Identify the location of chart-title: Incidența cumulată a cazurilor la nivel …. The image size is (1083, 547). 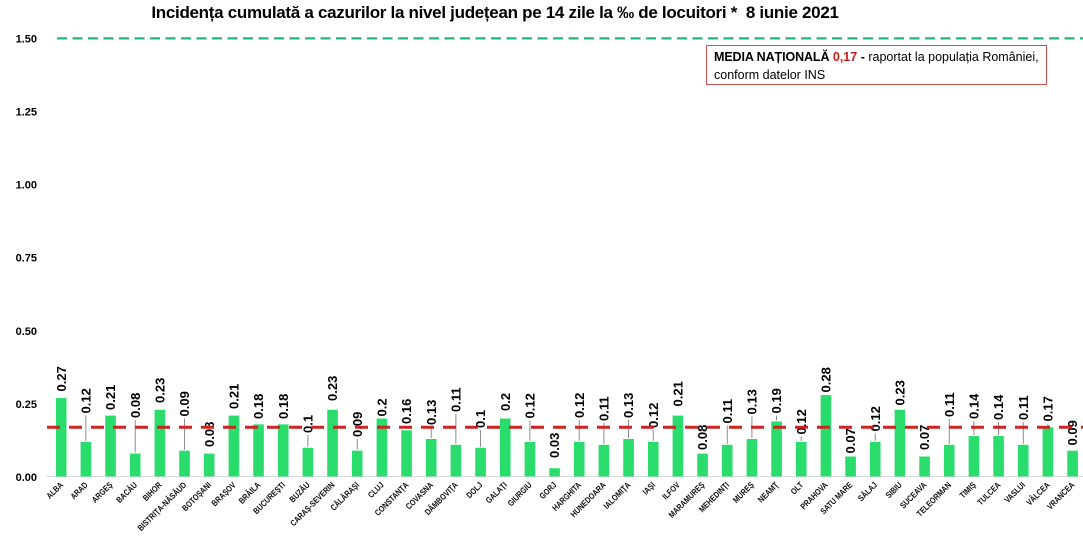
(495, 12).